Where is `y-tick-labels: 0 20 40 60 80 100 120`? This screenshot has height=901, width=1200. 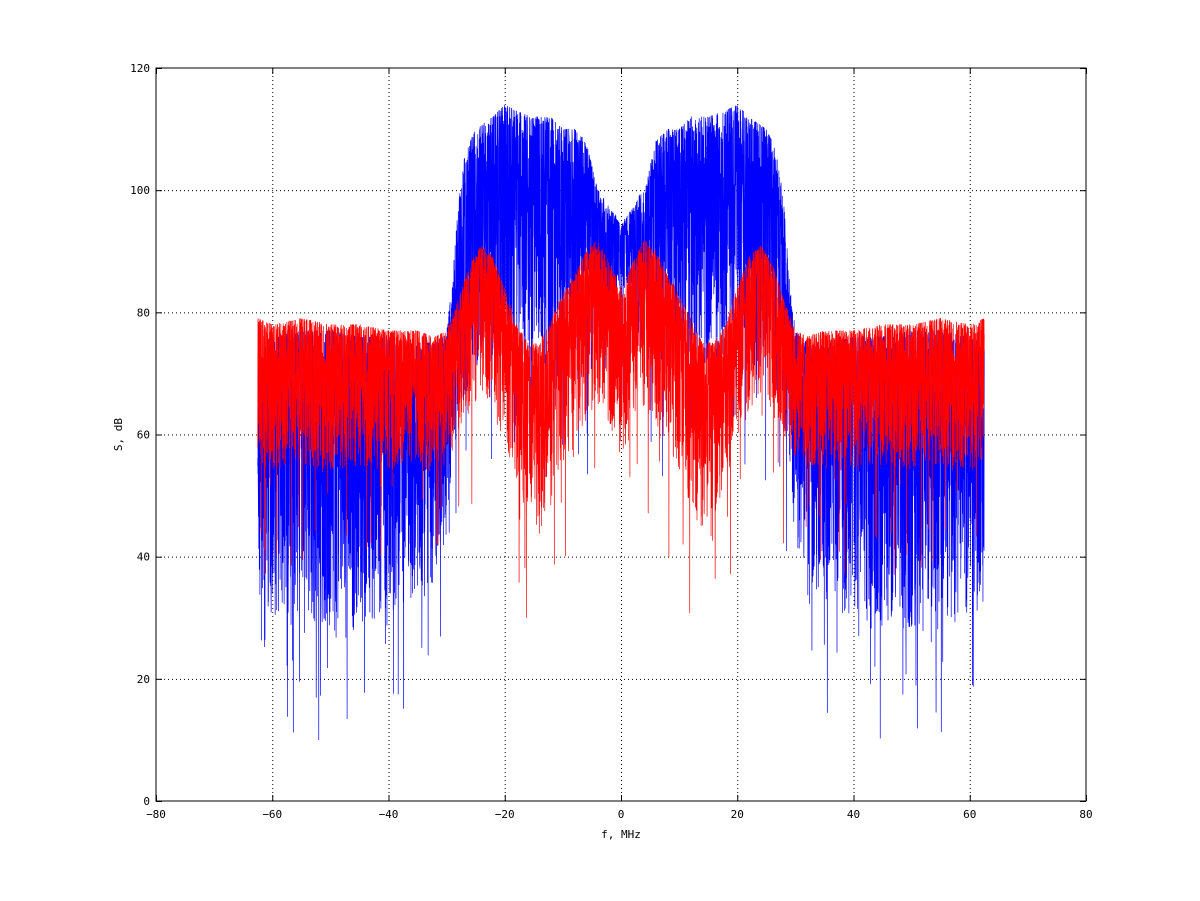
y-tick-labels: 0 20 40 60 80 100 120 is located at coordinates (140, 435).